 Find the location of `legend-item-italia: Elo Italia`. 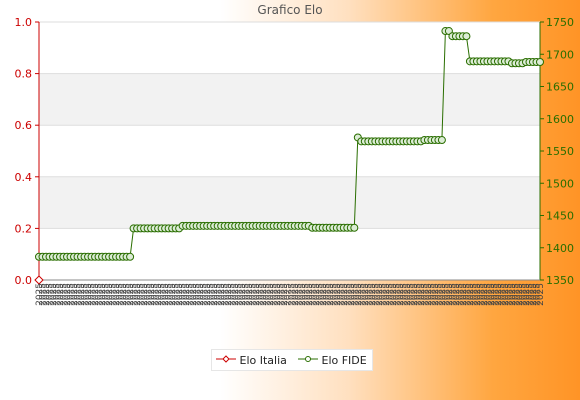

legend-item-italia: Elo Italia is located at coordinates (251, 360).